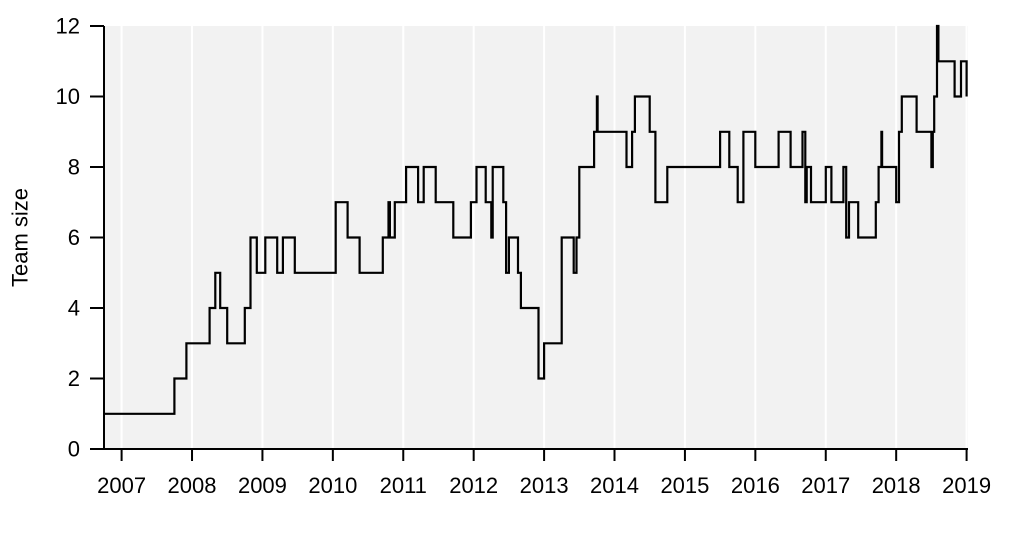 The width and height of the screenshot is (1024, 539). I want to click on x-tick-label: 2019, so click(966, 485).